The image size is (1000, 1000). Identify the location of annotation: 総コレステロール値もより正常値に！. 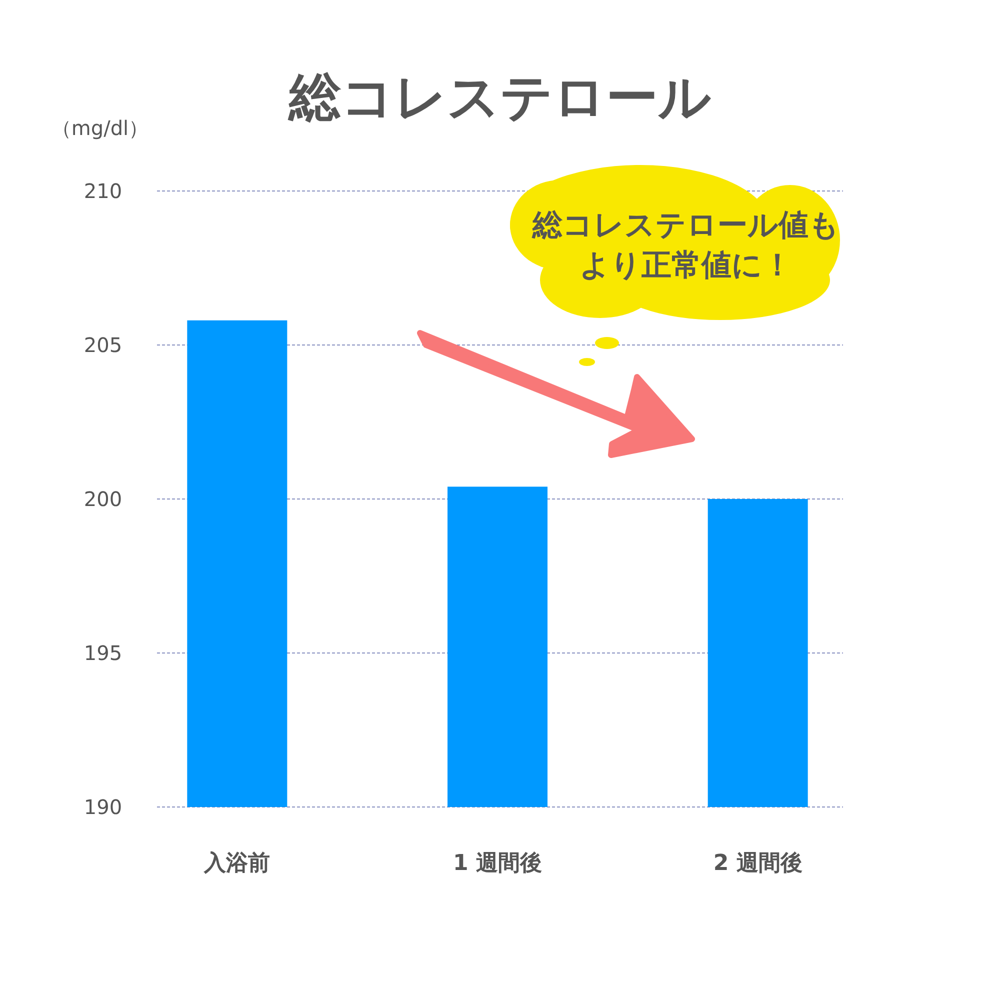
(686, 245).